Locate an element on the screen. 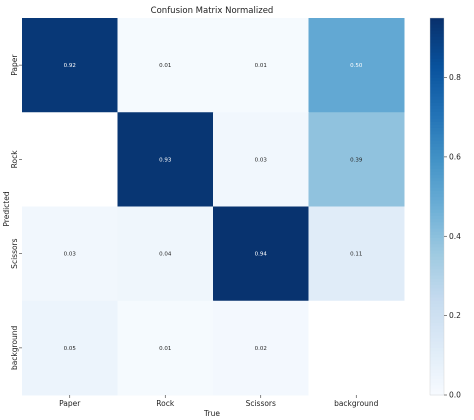 Image resolution: width=474 pixels, height=420 pixels. x-tick-label: Scissors is located at coordinates (261, 403).